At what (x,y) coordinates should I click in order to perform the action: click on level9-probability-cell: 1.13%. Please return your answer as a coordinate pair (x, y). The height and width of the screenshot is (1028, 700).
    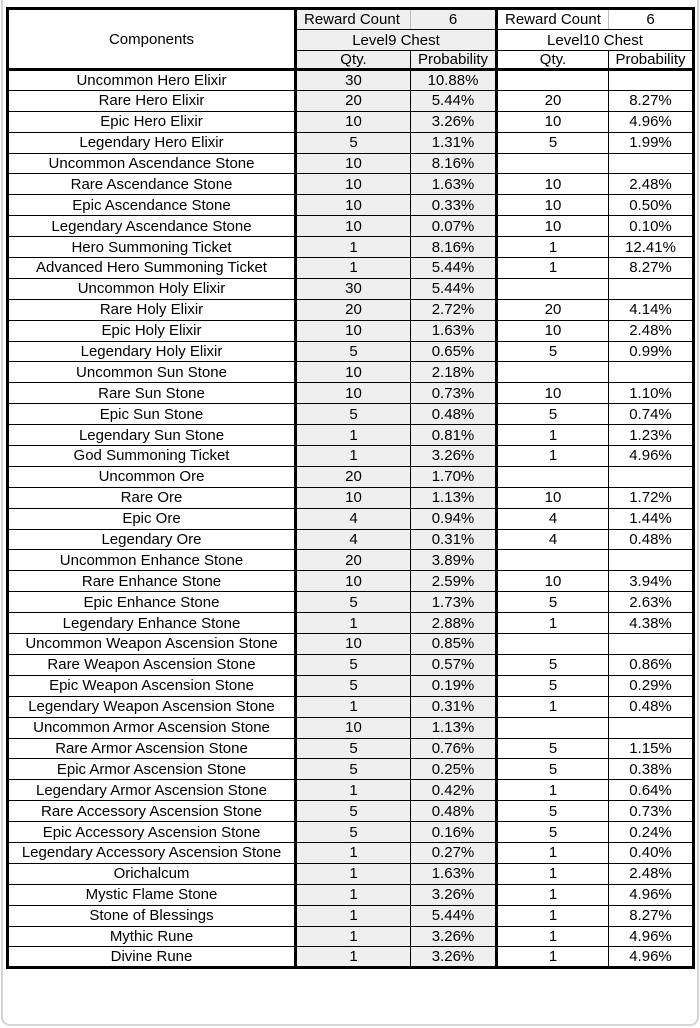
    Looking at the image, I should click on (454, 727).